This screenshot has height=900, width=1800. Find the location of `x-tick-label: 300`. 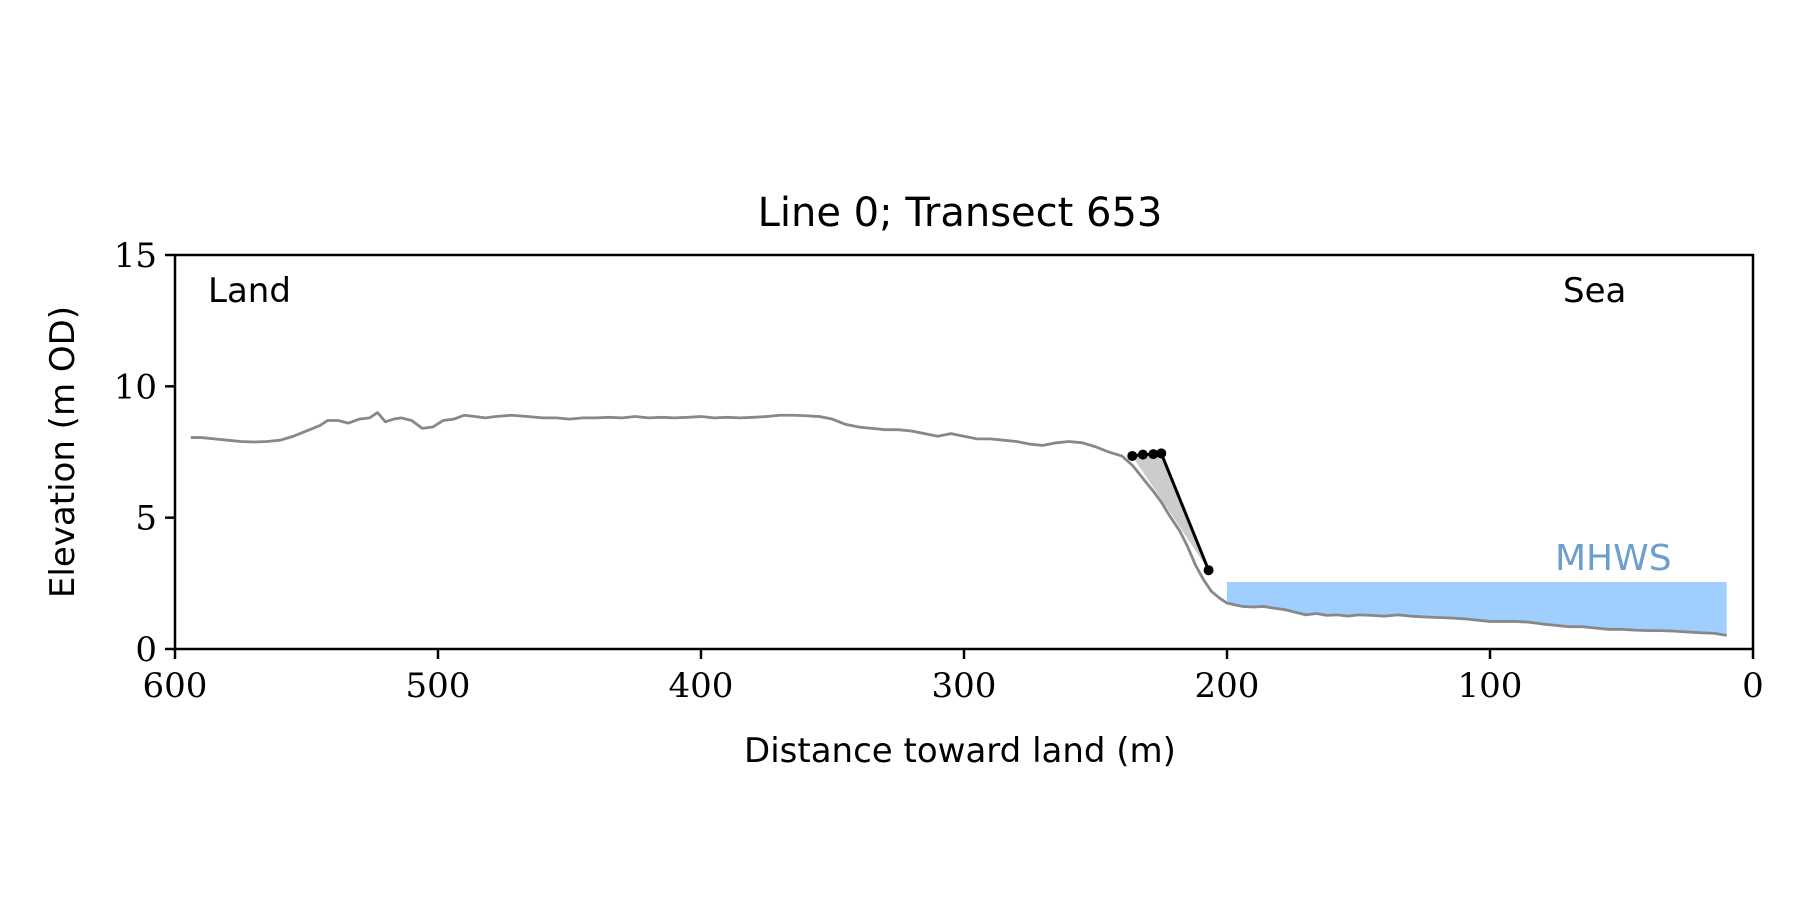

x-tick-label: 300 is located at coordinates (964, 686).